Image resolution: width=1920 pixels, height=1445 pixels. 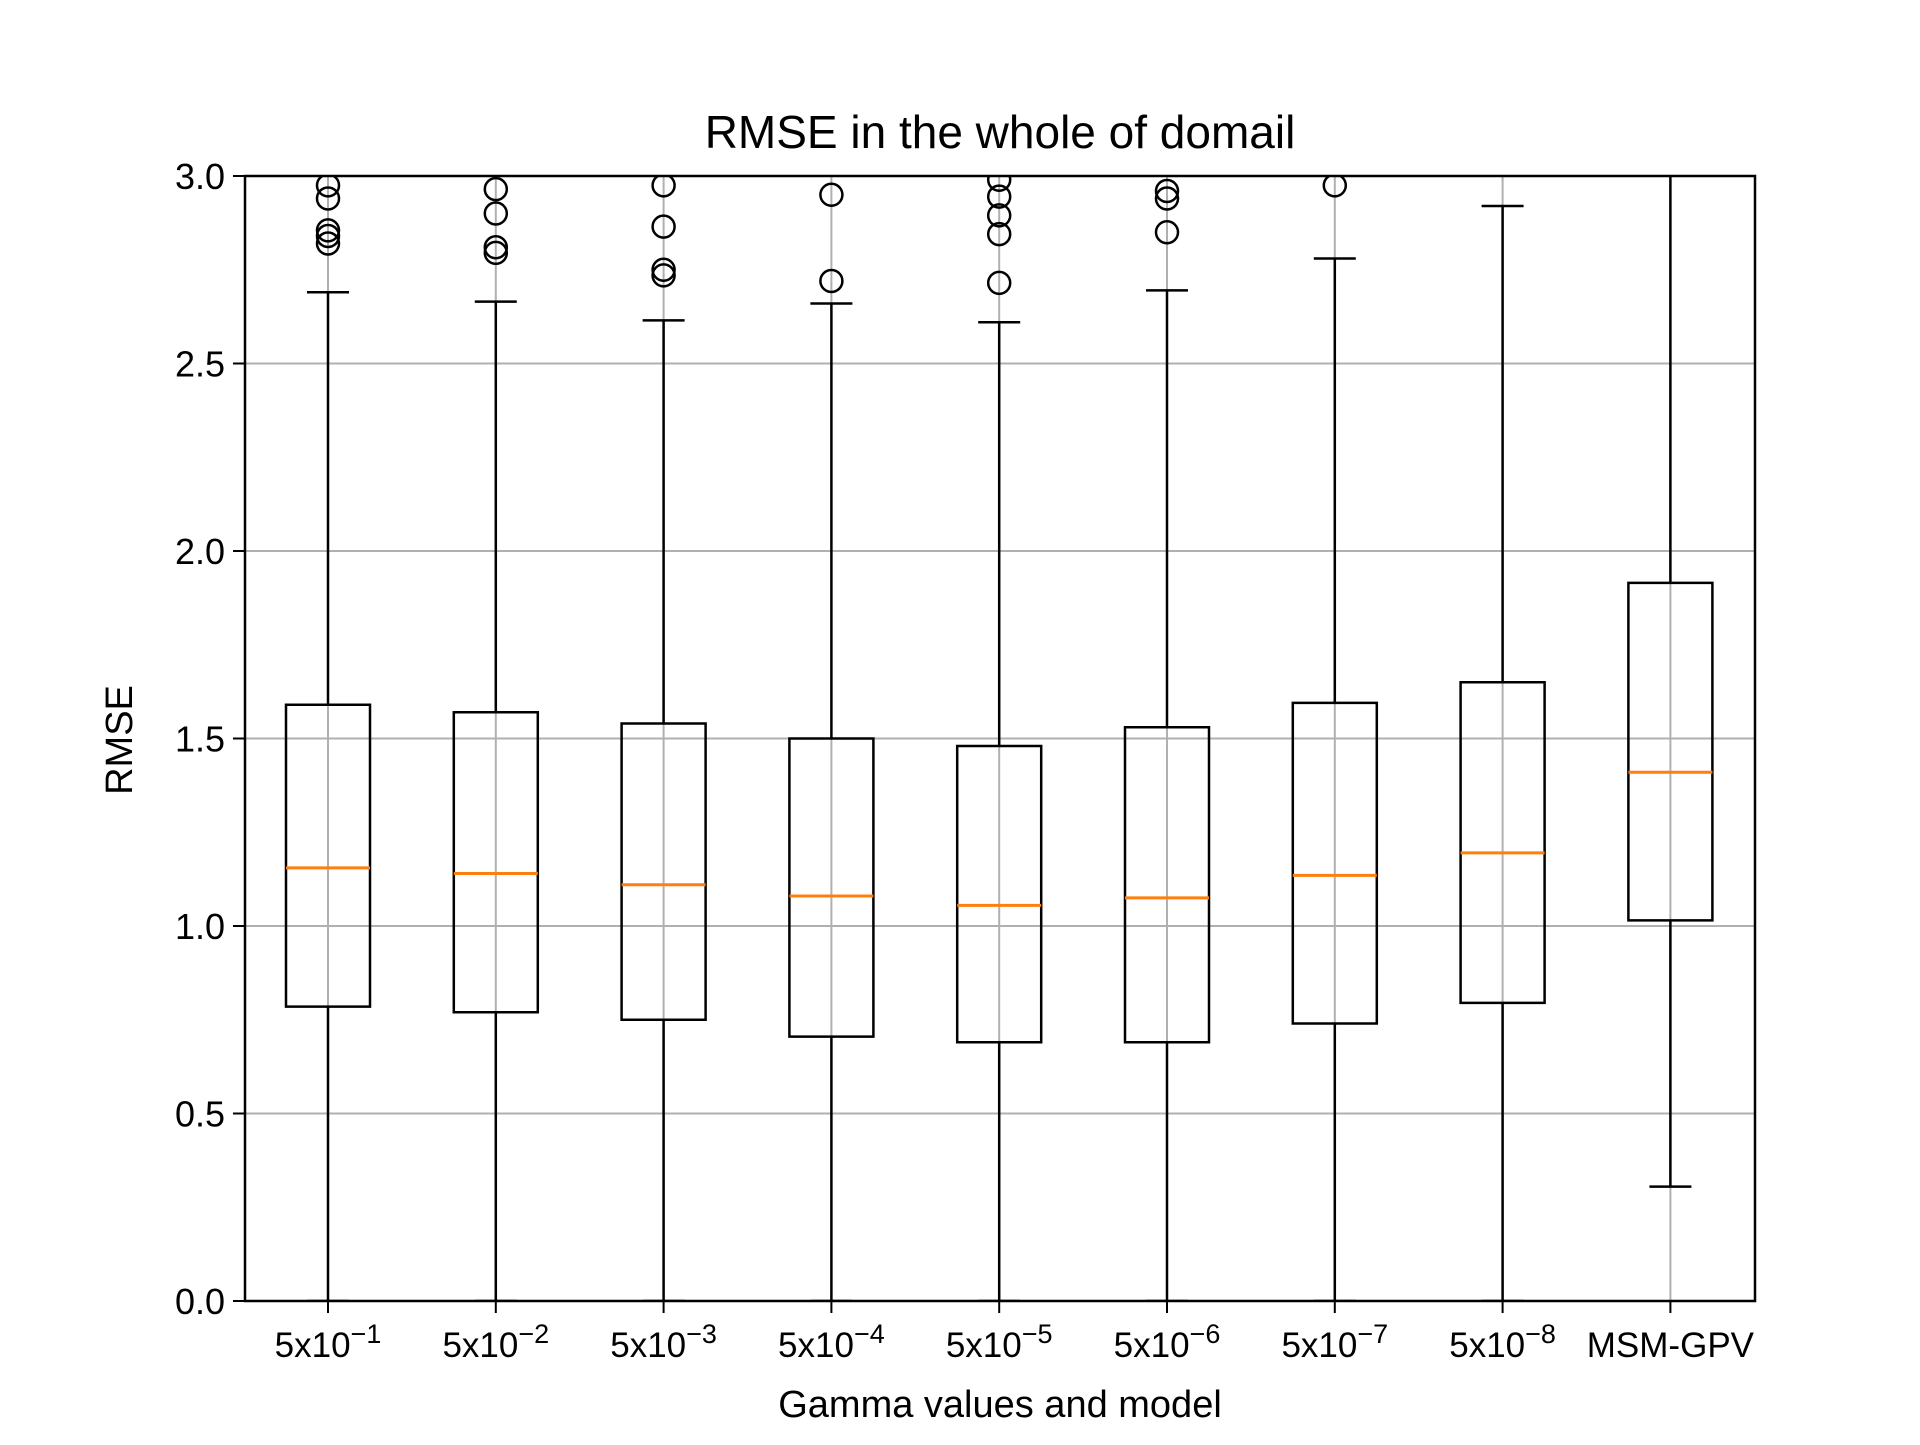 What do you see at coordinates (200, 551) in the screenshot?
I see `y-tick-label: 2.0` at bounding box center [200, 551].